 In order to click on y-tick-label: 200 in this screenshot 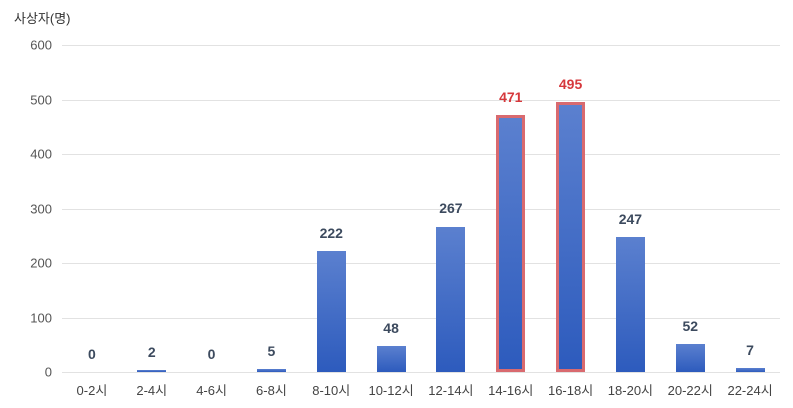, I will do `click(41, 263)`.